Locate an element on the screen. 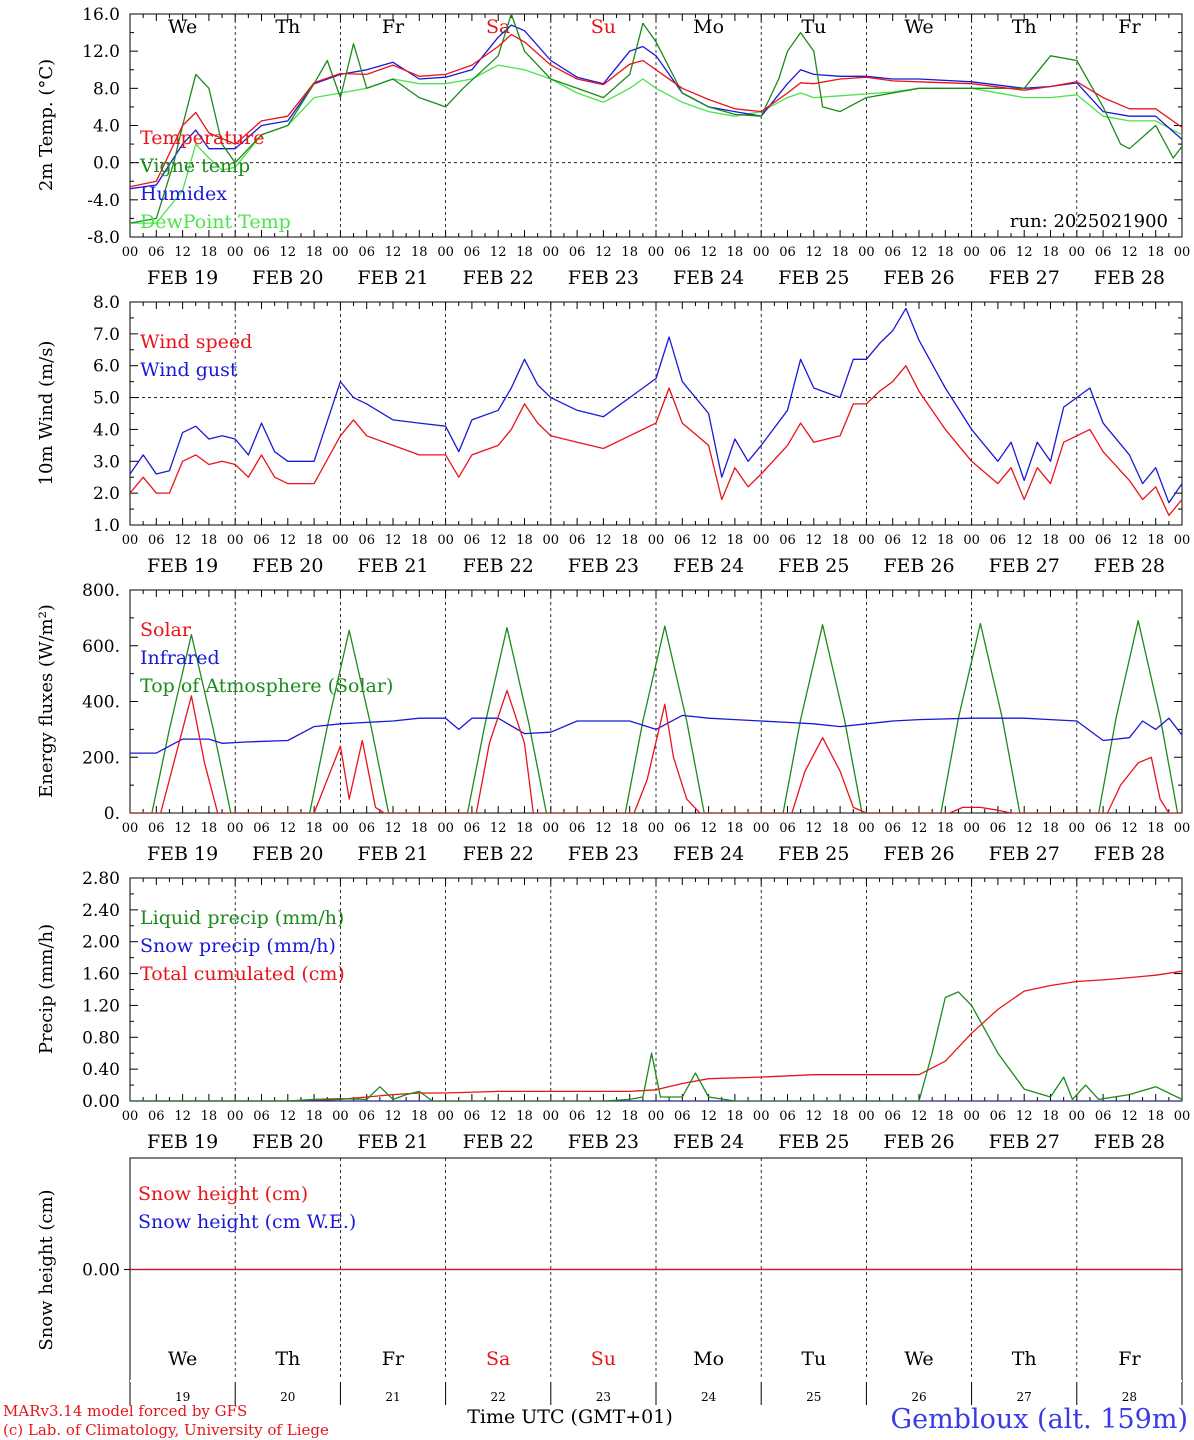 The height and width of the screenshot is (1440, 1194). legend-entry: Humidex is located at coordinates (183, 194).